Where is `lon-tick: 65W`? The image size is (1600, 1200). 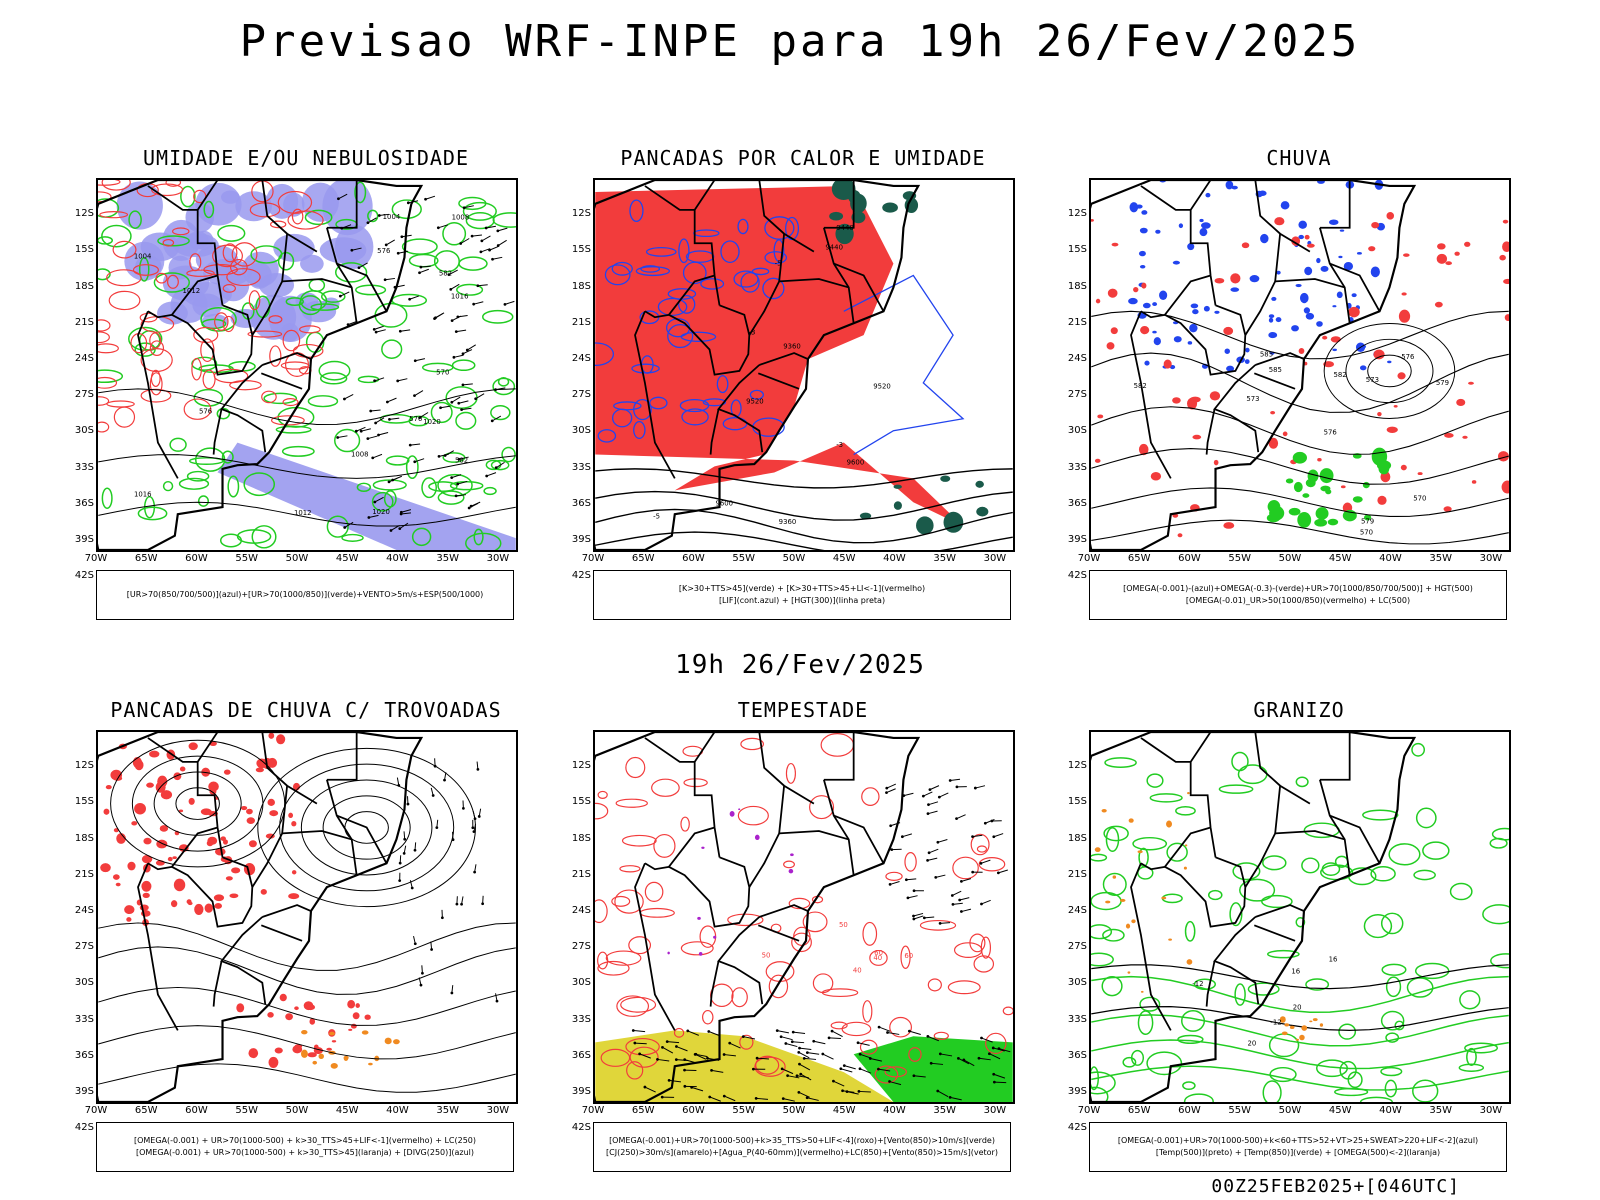 lon-tick: 65W is located at coordinates (1139, 1110).